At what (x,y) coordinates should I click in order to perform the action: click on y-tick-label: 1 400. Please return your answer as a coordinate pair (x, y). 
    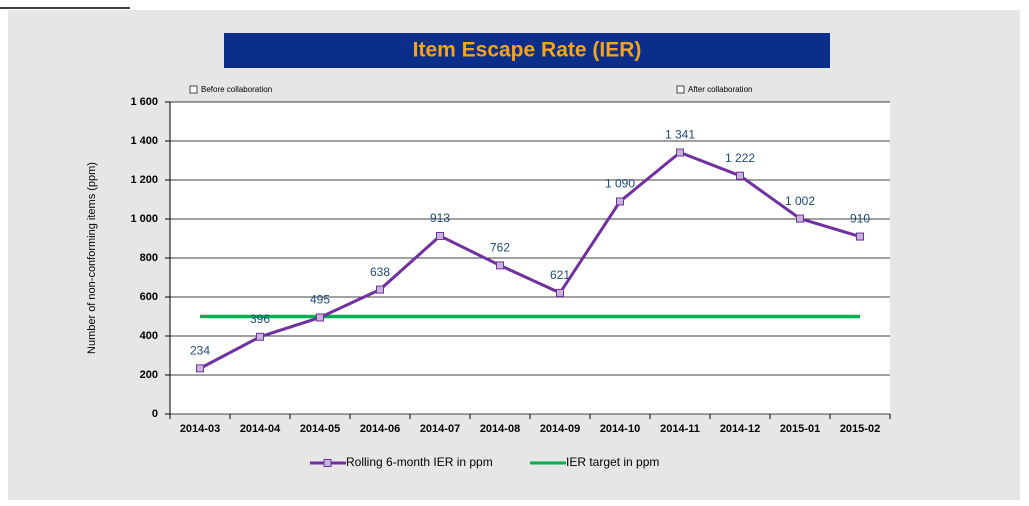
    Looking at the image, I should click on (144, 141).